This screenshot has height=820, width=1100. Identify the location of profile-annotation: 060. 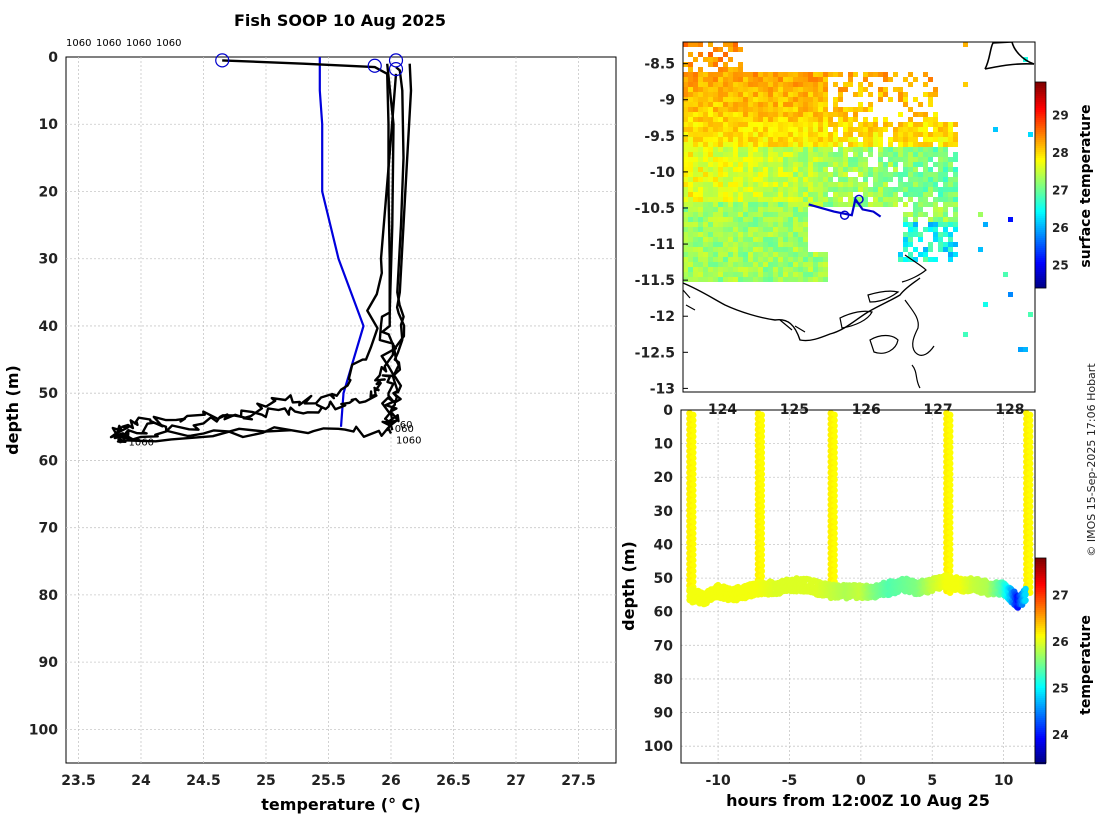
(404, 429).